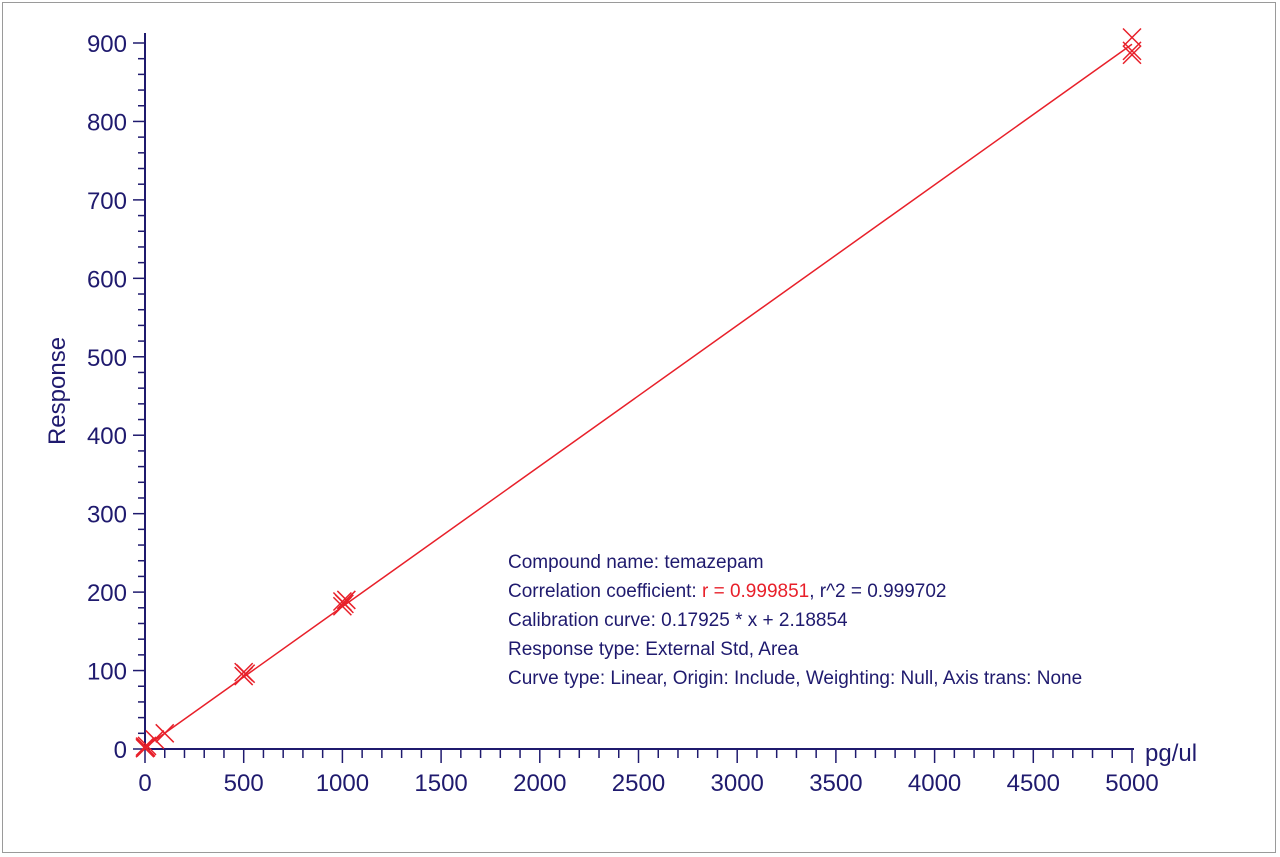  I want to click on x-tick-label: 3000, so click(737, 783).